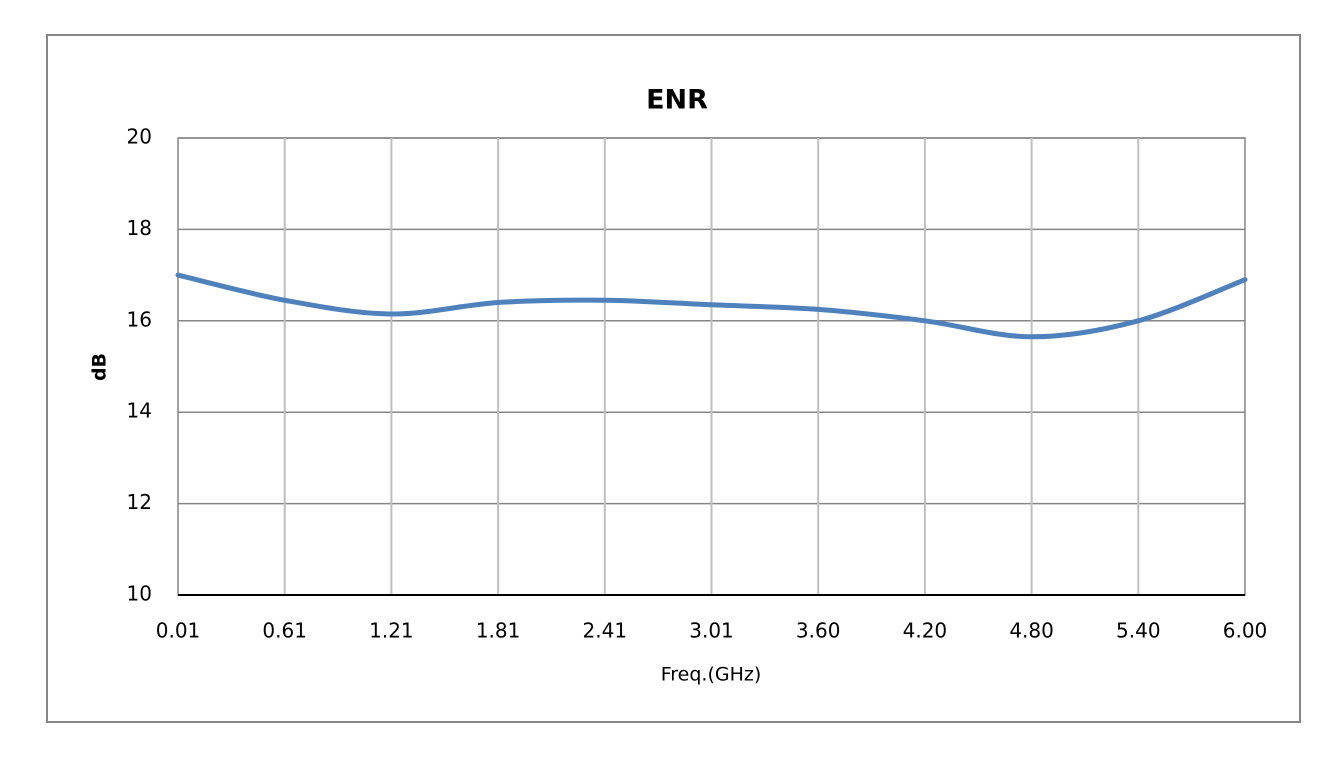  I want to click on x-tick-label: 1.21, so click(391, 631).